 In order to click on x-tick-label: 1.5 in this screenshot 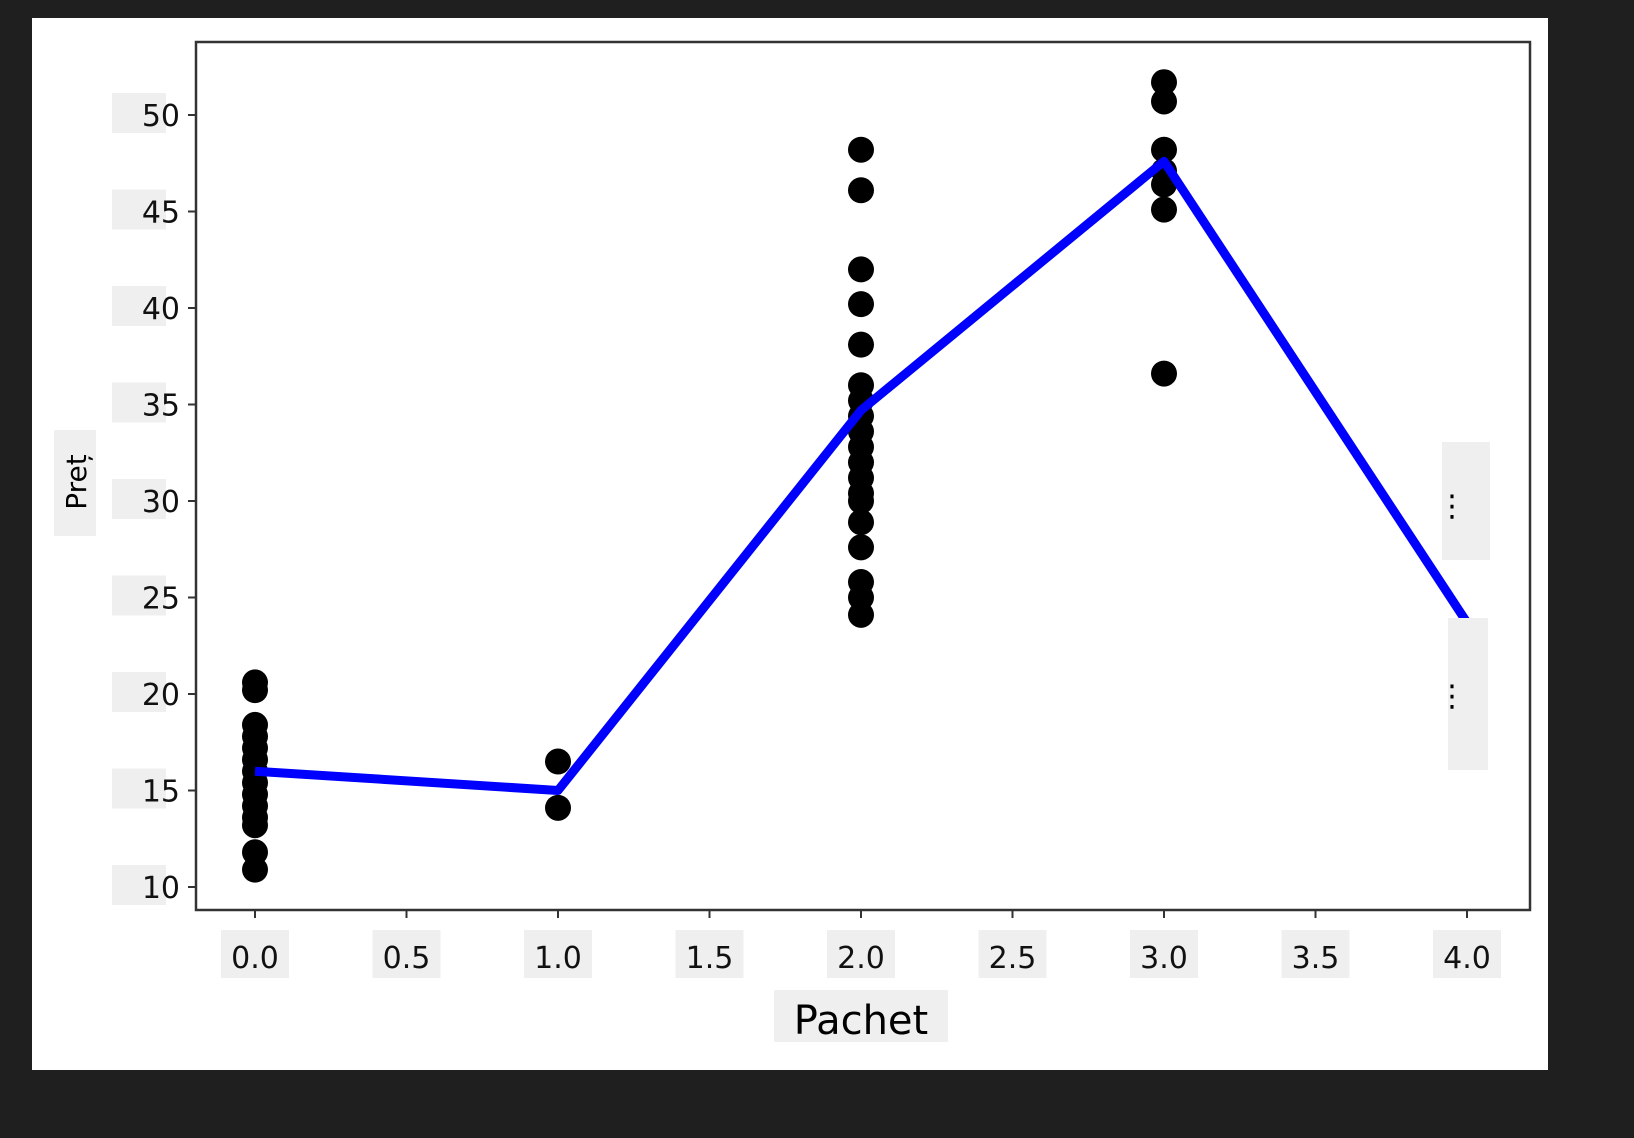, I will do `click(710, 958)`.